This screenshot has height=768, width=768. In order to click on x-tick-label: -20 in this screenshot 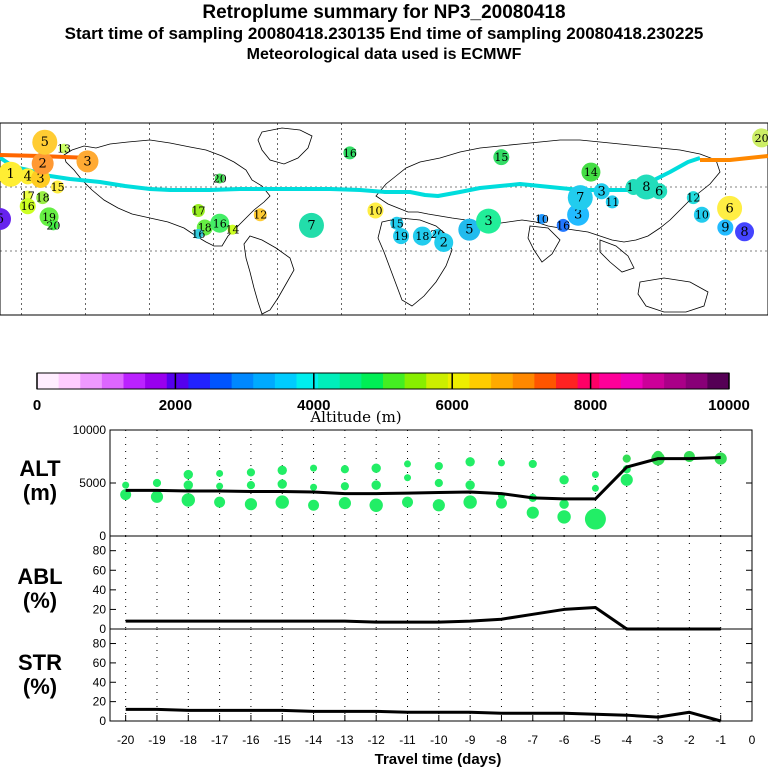, I will do `click(126, 740)`.